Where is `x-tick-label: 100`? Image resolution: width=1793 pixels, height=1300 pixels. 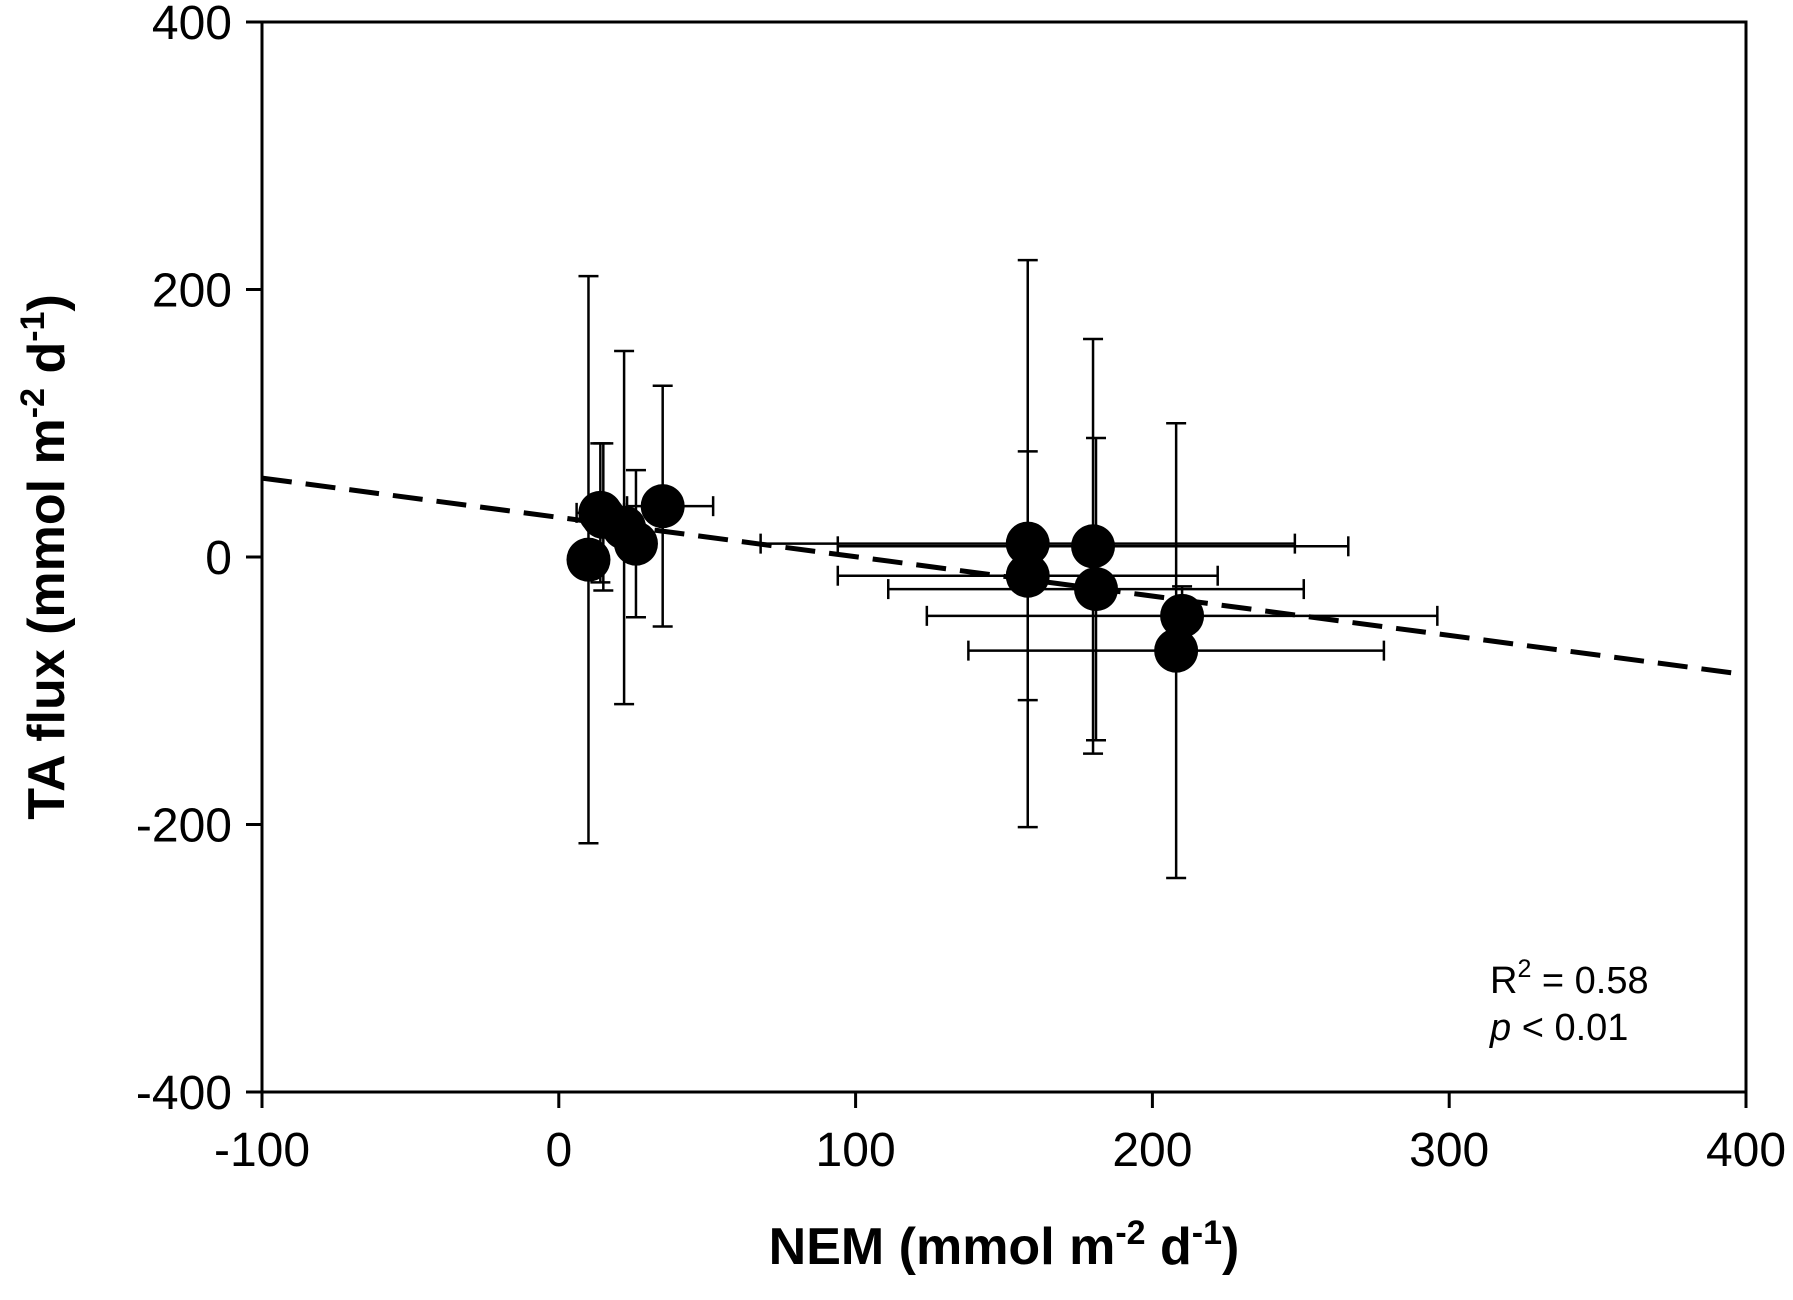
x-tick-label: 100 is located at coordinates (856, 1150).